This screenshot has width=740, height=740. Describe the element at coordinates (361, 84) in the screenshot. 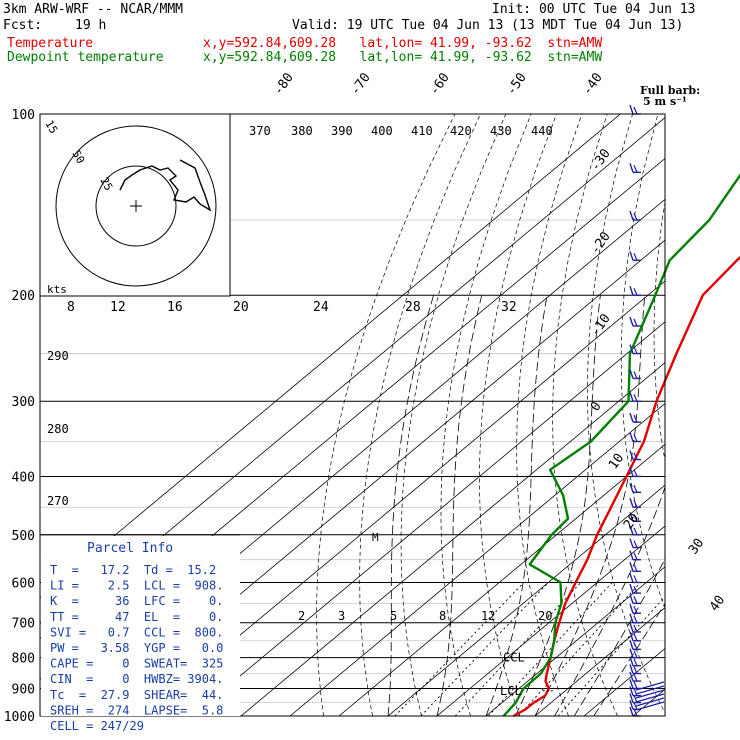

I see `isotherm-tick-label: -70` at that location.